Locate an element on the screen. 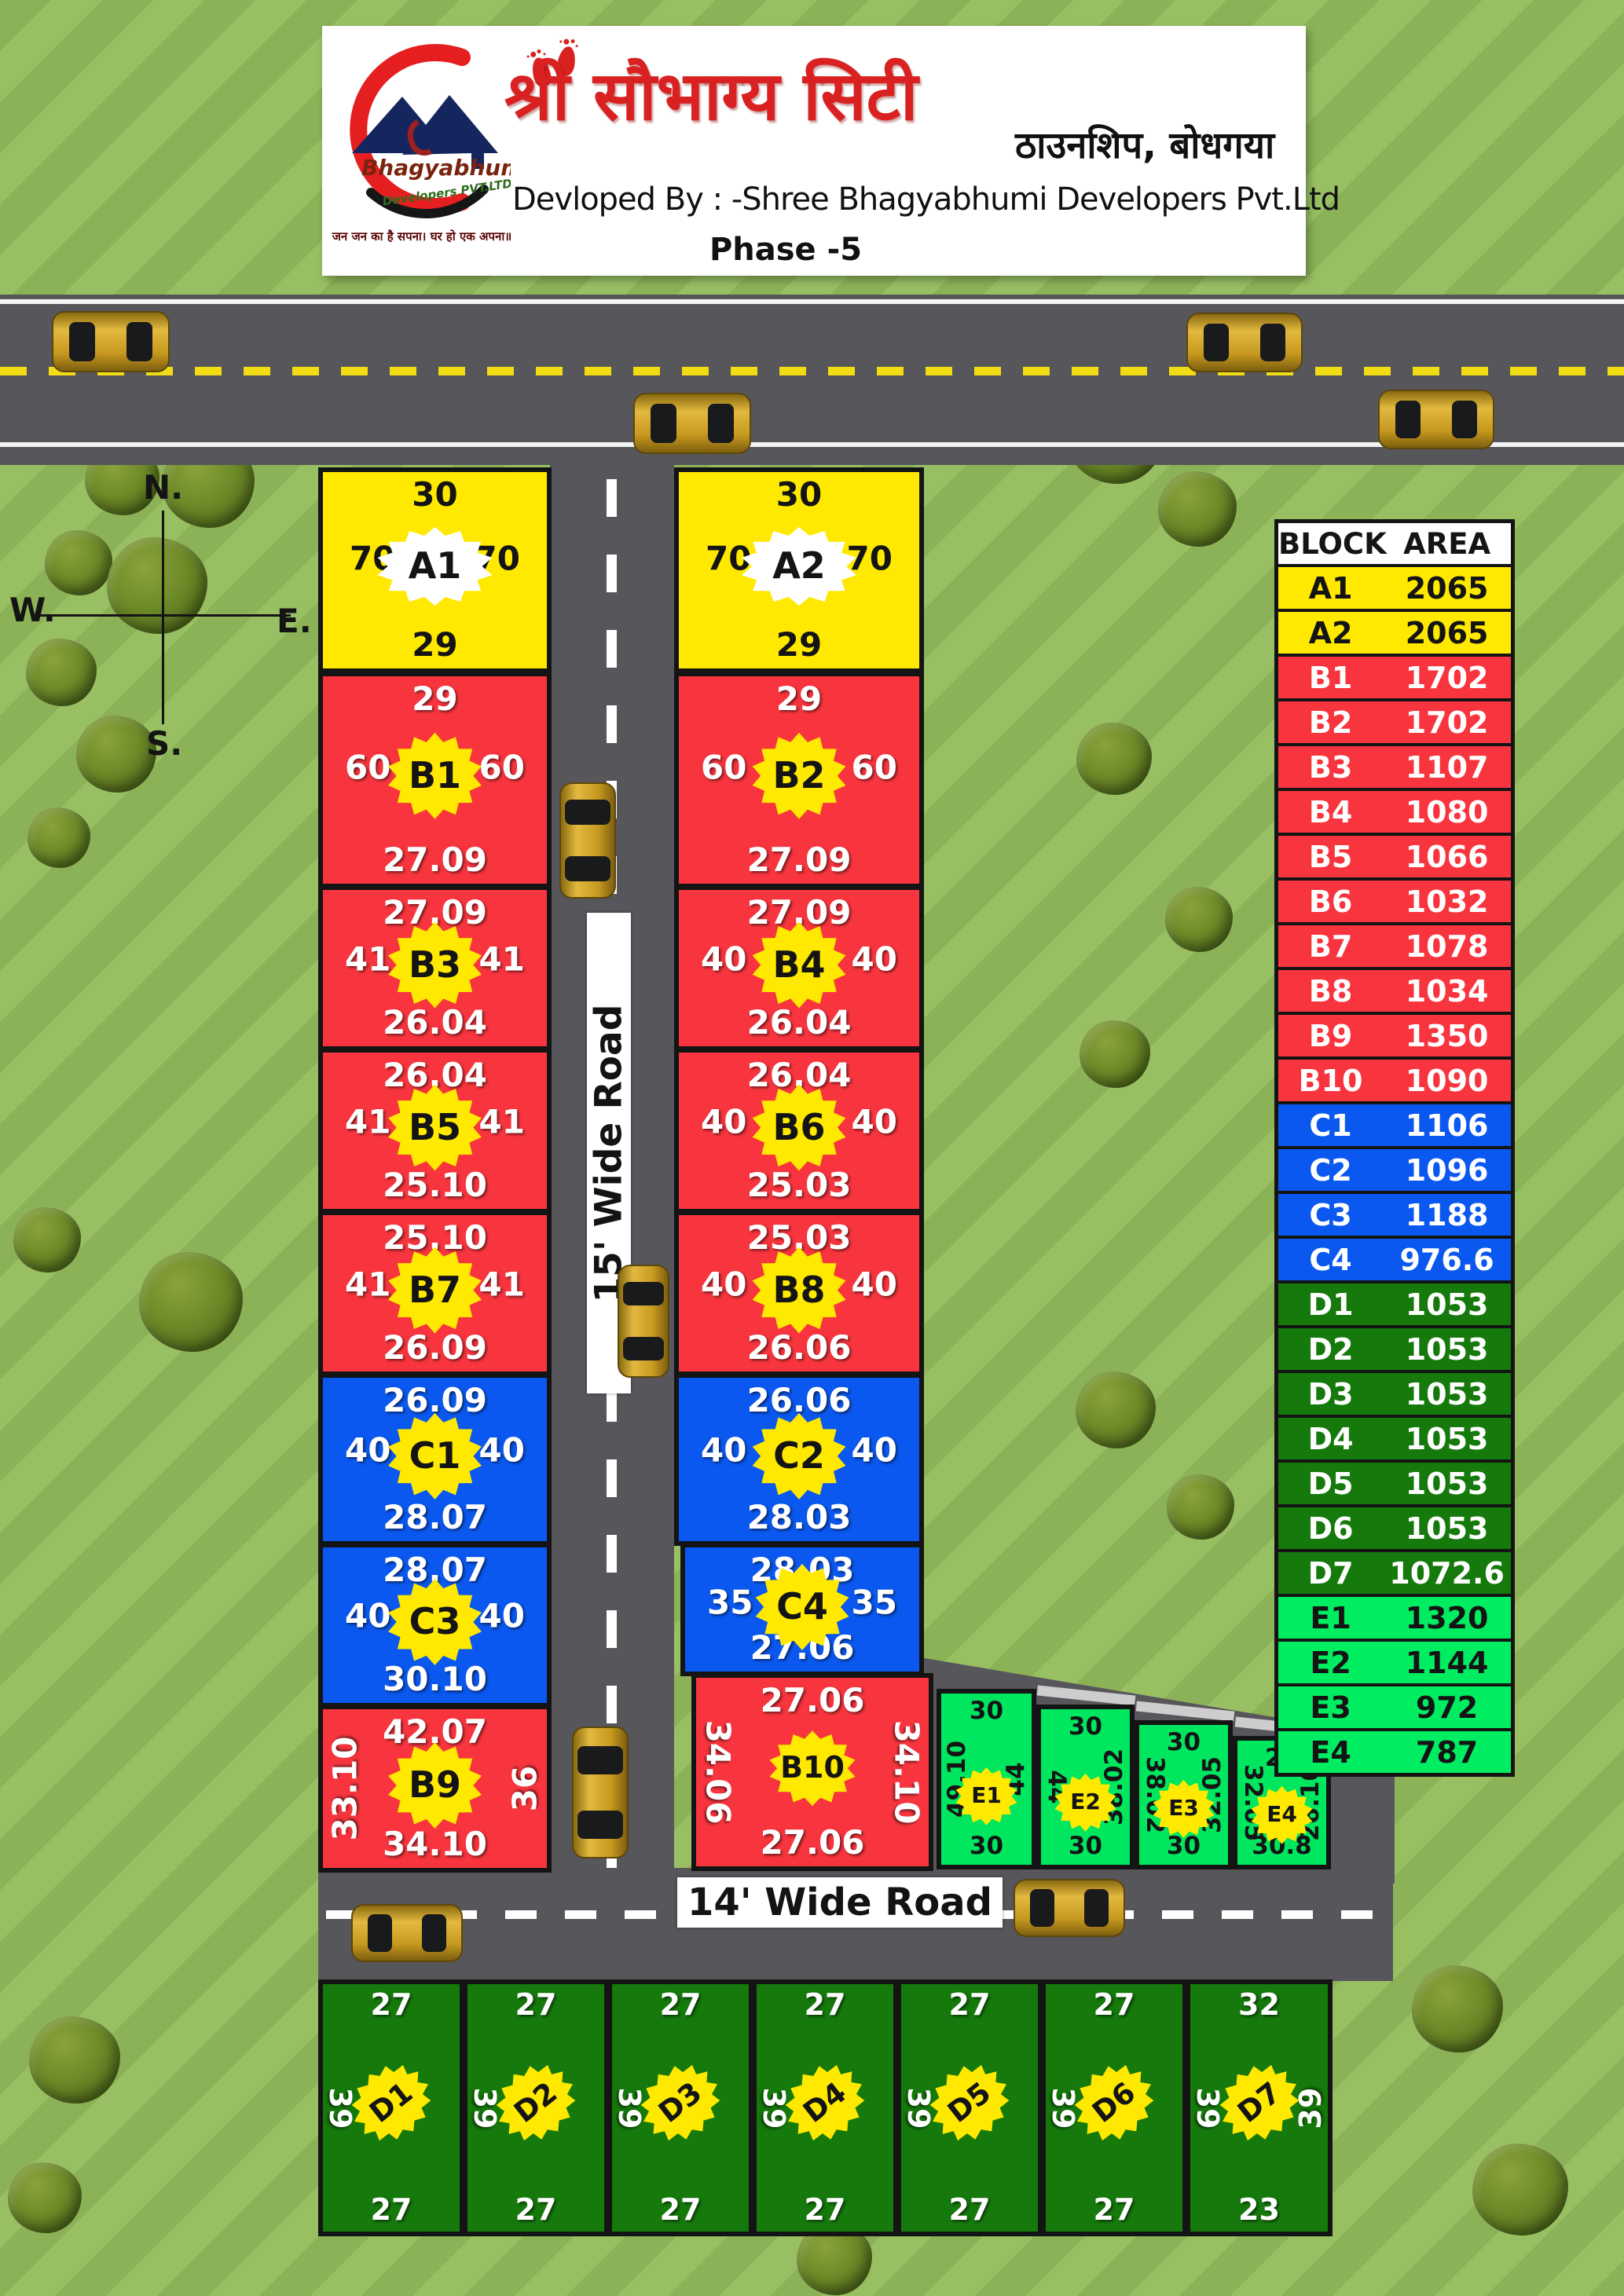 This screenshot has width=1624, height=2296. plot-B7: 25.10 26.09 41 41 B7 is located at coordinates (435, 1293).